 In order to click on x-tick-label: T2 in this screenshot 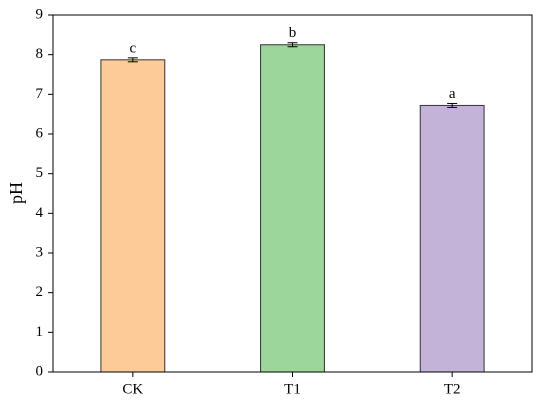, I will do `click(452, 389)`.